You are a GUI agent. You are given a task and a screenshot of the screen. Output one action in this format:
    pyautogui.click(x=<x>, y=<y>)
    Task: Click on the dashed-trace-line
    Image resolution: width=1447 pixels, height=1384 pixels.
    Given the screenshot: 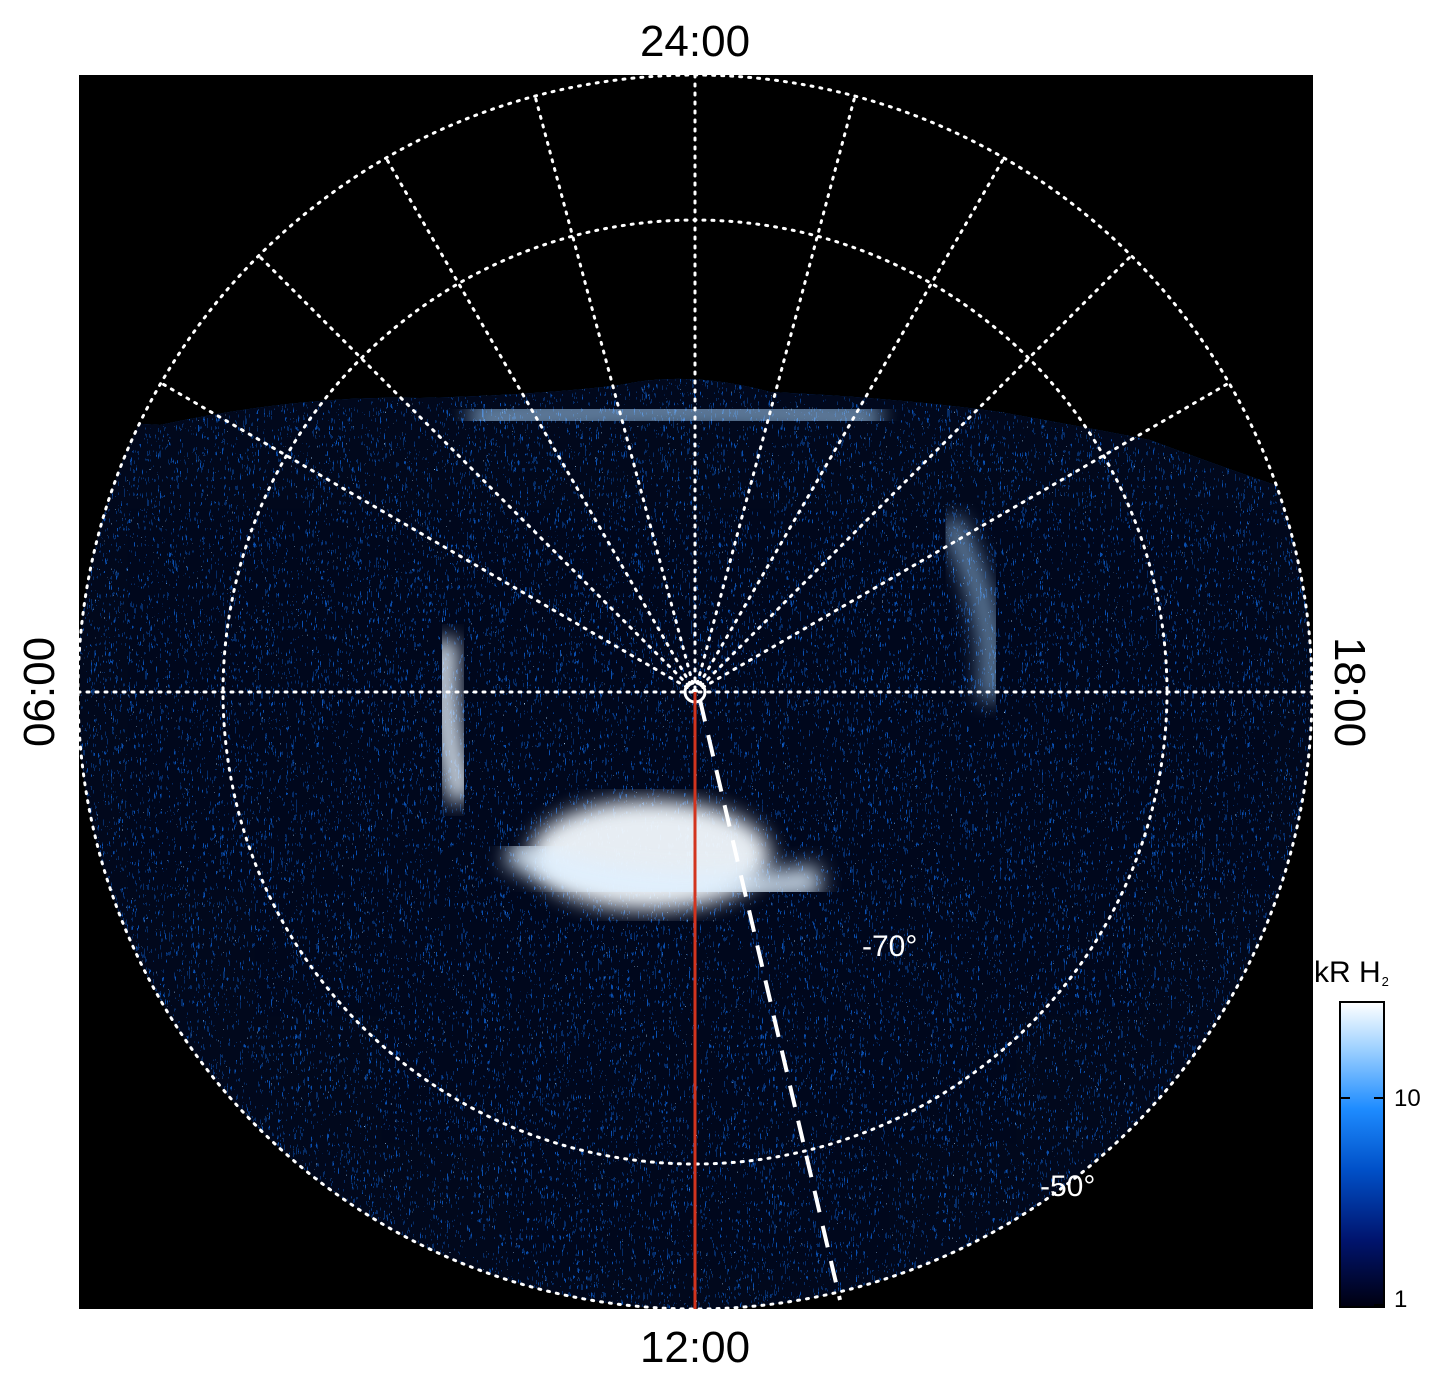 What is the action you would take?
    pyautogui.click(x=770, y=1000)
    